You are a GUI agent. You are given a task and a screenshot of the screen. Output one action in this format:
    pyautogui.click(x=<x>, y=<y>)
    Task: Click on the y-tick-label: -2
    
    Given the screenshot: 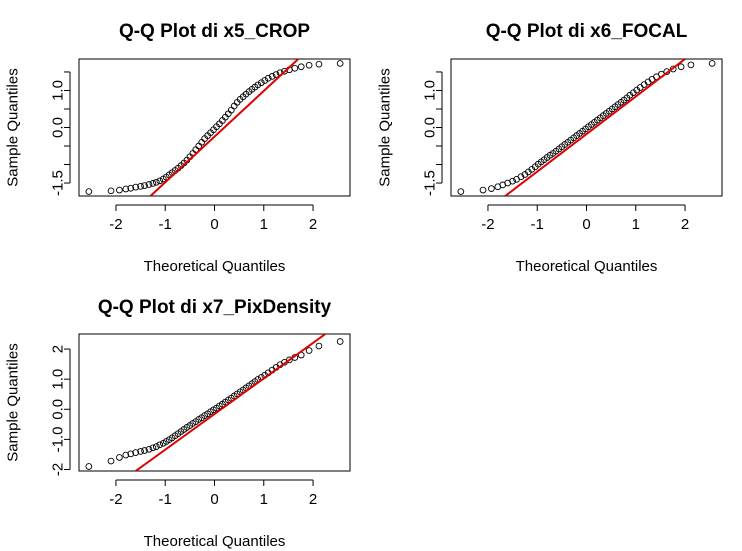 What is the action you would take?
    pyautogui.click(x=58, y=469)
    